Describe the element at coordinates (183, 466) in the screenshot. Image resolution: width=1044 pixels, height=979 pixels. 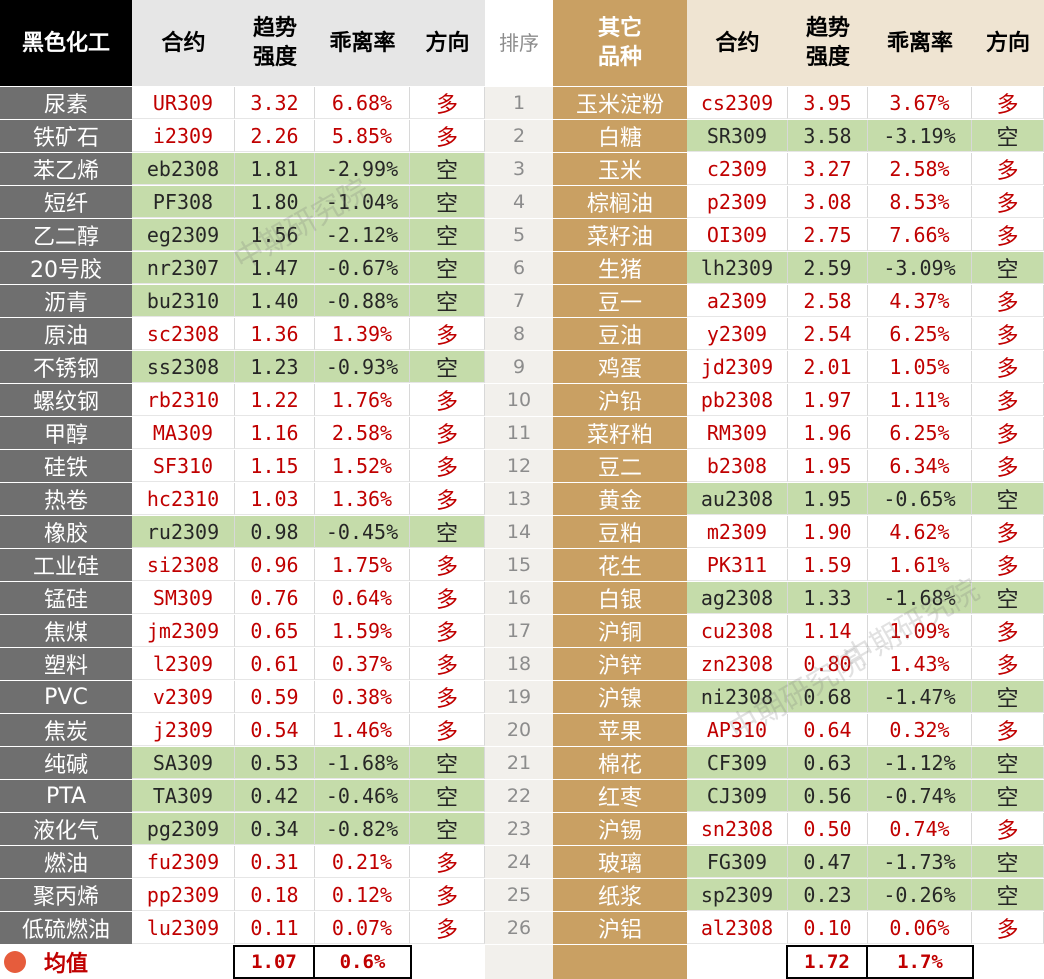
I see `left-contract: SF310` at that location.